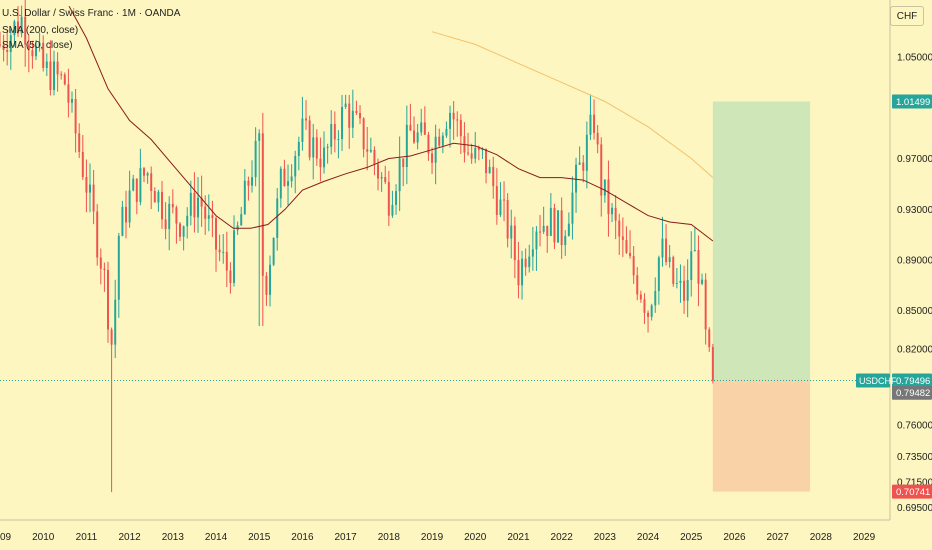  What do you see at coordinates (605, 537) in the screenshot?
I see `x-tick-label: 2023` at bounding box center [605, 537].